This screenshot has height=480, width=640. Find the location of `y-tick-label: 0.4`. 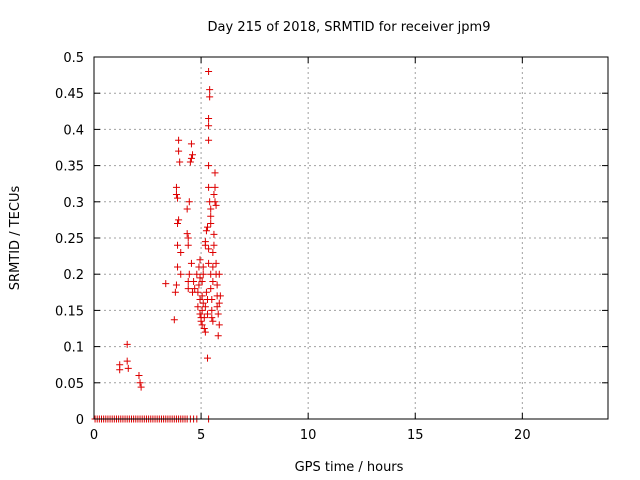

y-tick-label: 0.4 is located at coordinates (73, 130).